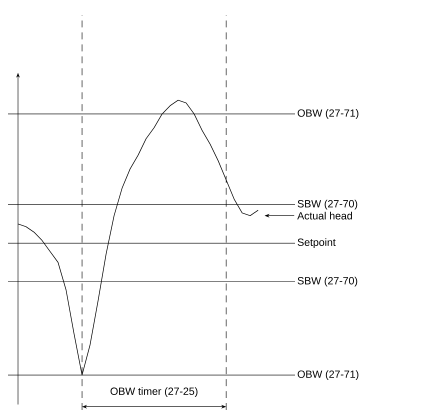 This screenshot has height=418, width=448. What do you see at coordinates (154, 392) in the screenshot?
I see `text: OBW timer (27-25)` at bounding box center [154, 392].